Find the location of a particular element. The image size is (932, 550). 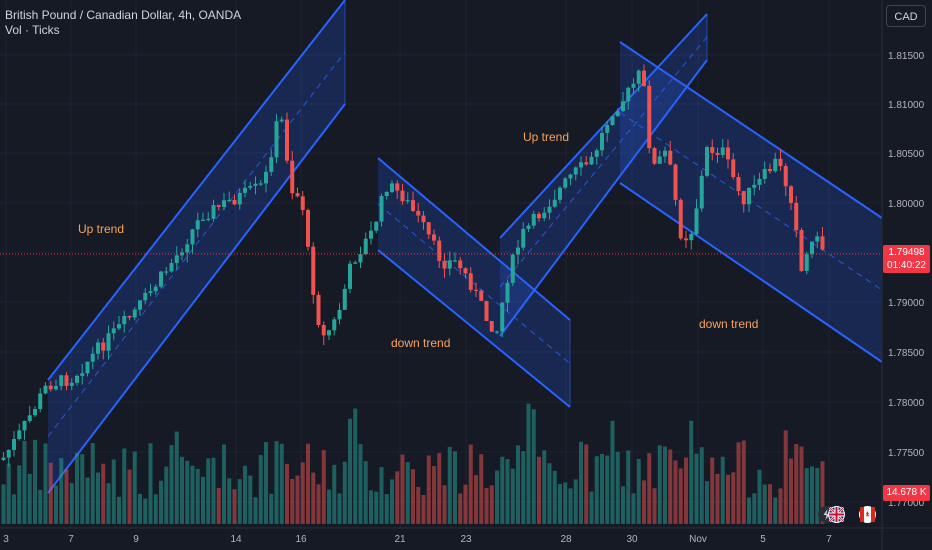

canada-flag-icon is located at coordinates (867, 514).